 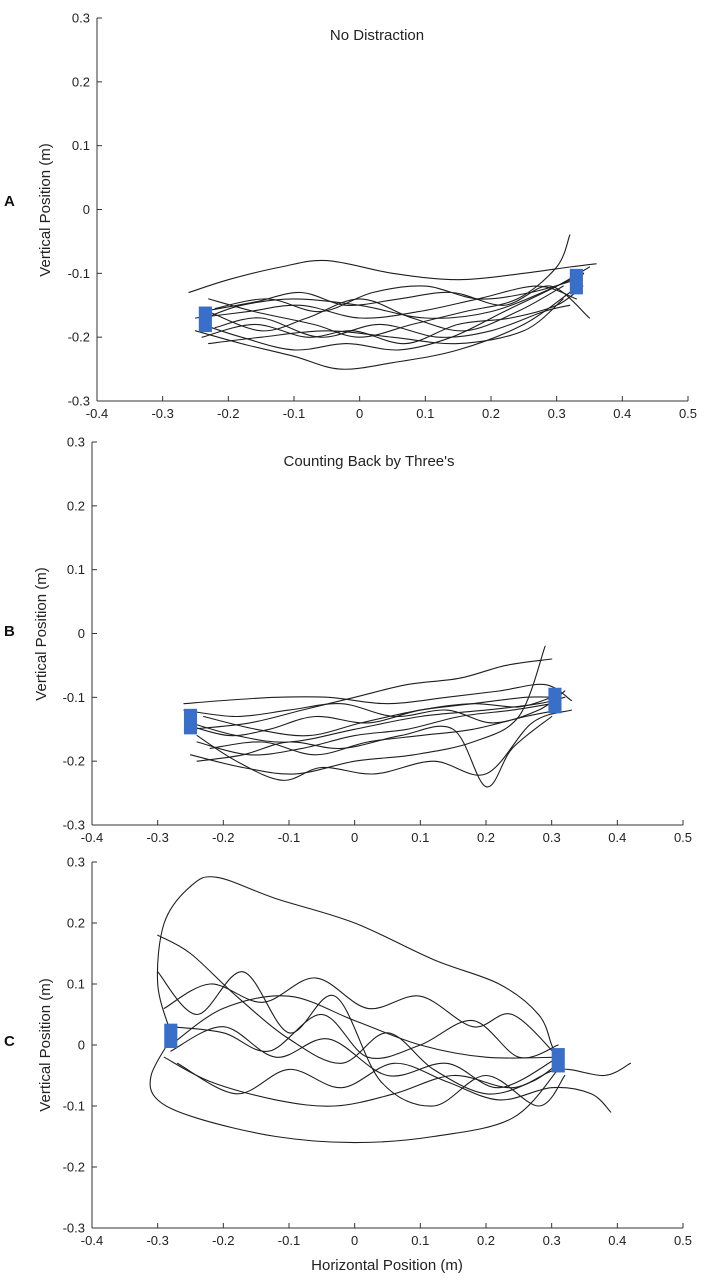 I want to click on panel-b-targets, so click(x=372, y=711).